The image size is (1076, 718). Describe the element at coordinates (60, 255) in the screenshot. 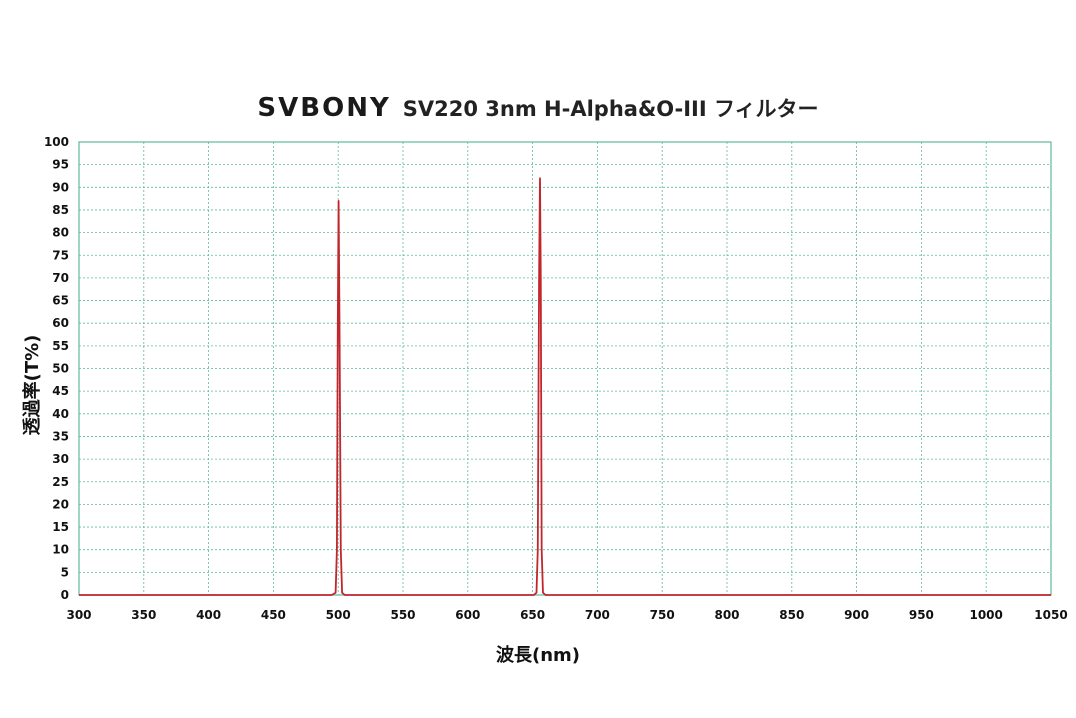

I see `y-tick-label: 75` at that location.